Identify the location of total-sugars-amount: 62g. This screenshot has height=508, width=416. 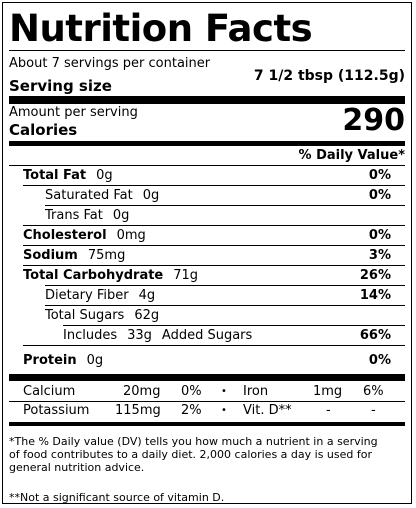
(147, 315).